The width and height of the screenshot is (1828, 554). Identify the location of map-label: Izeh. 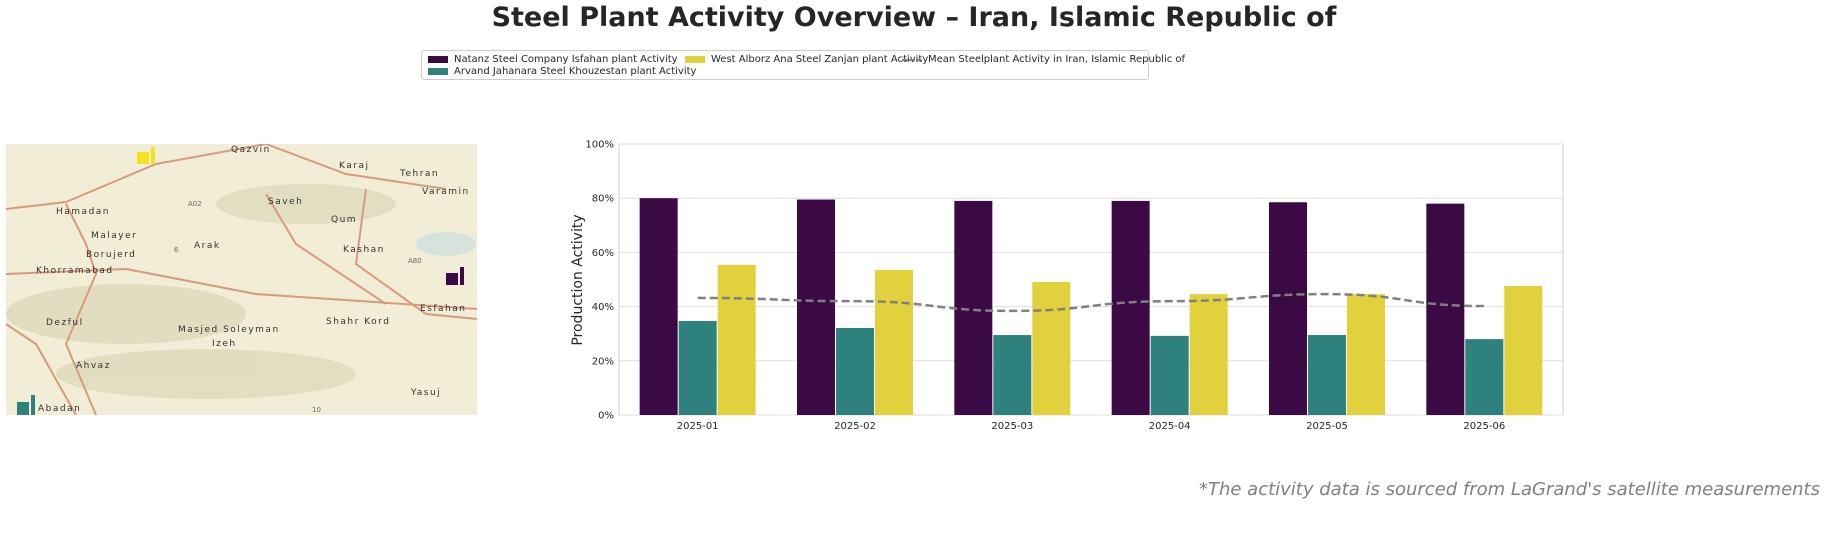
(224, 344).